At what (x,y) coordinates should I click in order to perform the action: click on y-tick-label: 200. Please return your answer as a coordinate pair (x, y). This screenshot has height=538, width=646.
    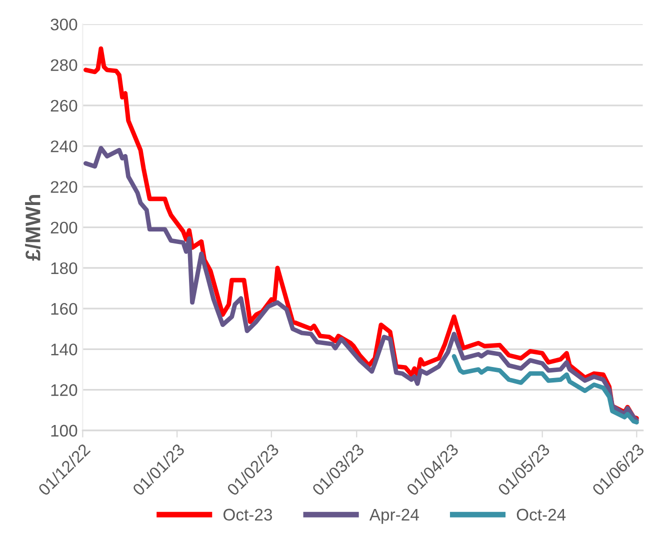
    Looking at the image, I should click on (64, 228).